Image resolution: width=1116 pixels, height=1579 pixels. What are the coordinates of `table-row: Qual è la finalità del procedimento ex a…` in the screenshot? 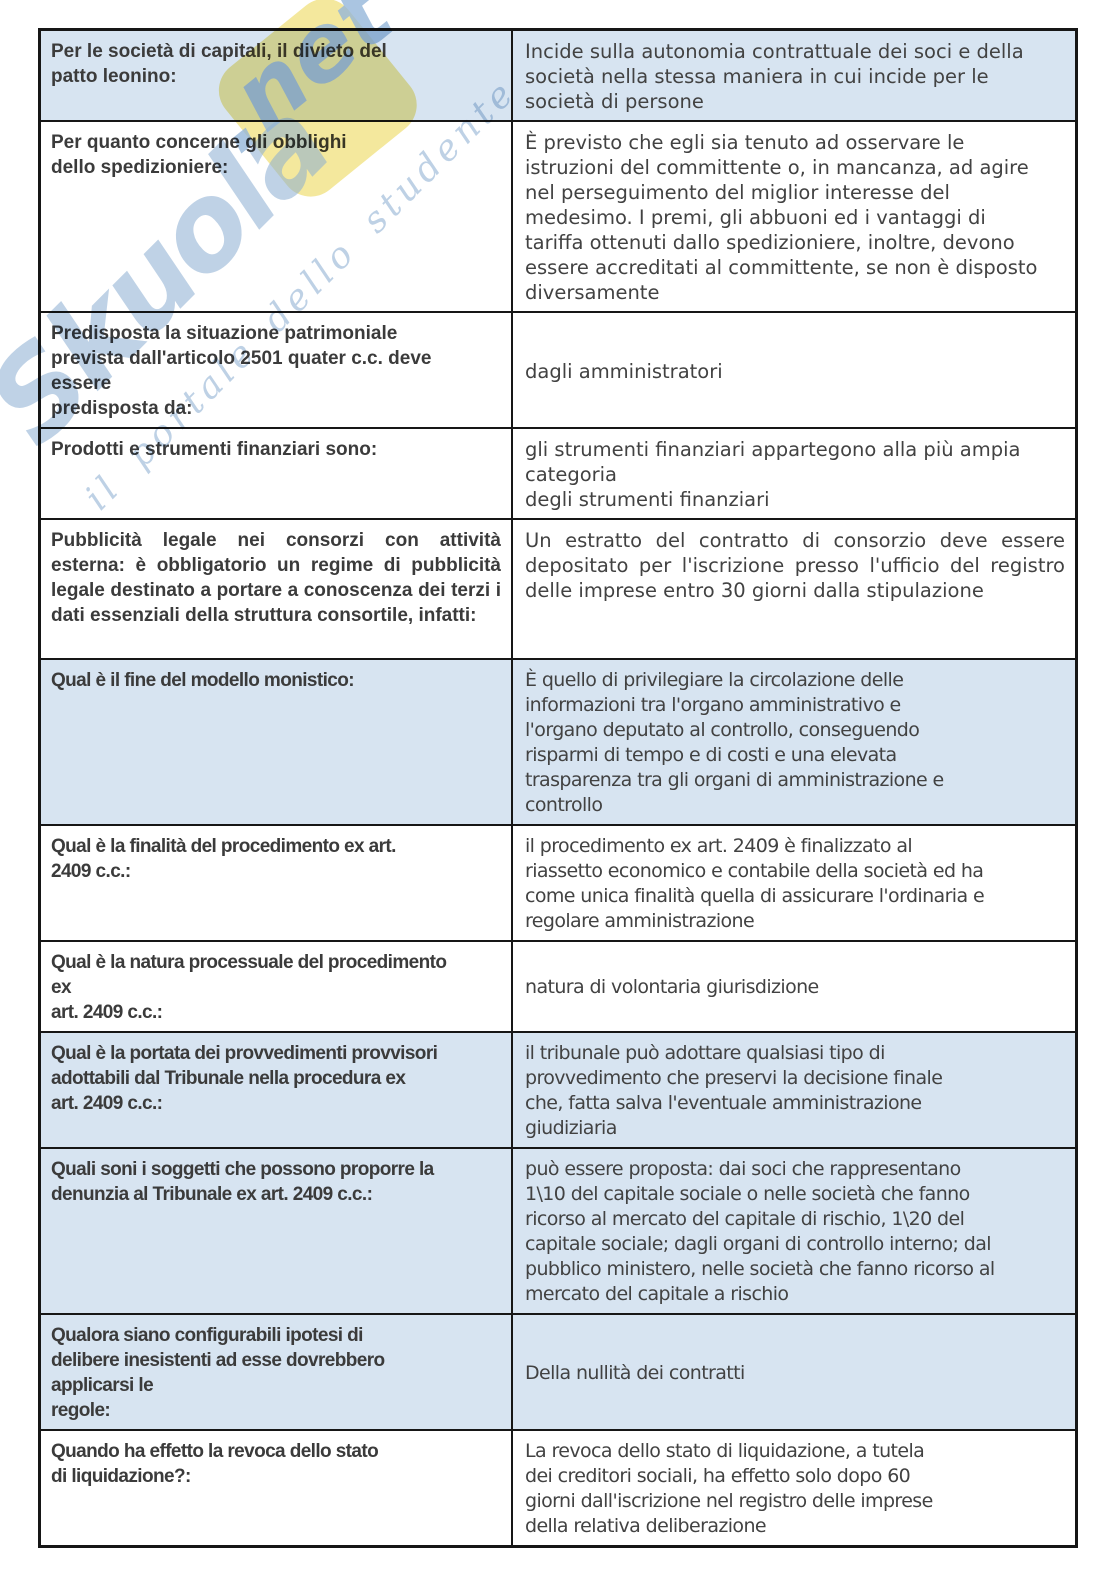 It's located at (558, 882).